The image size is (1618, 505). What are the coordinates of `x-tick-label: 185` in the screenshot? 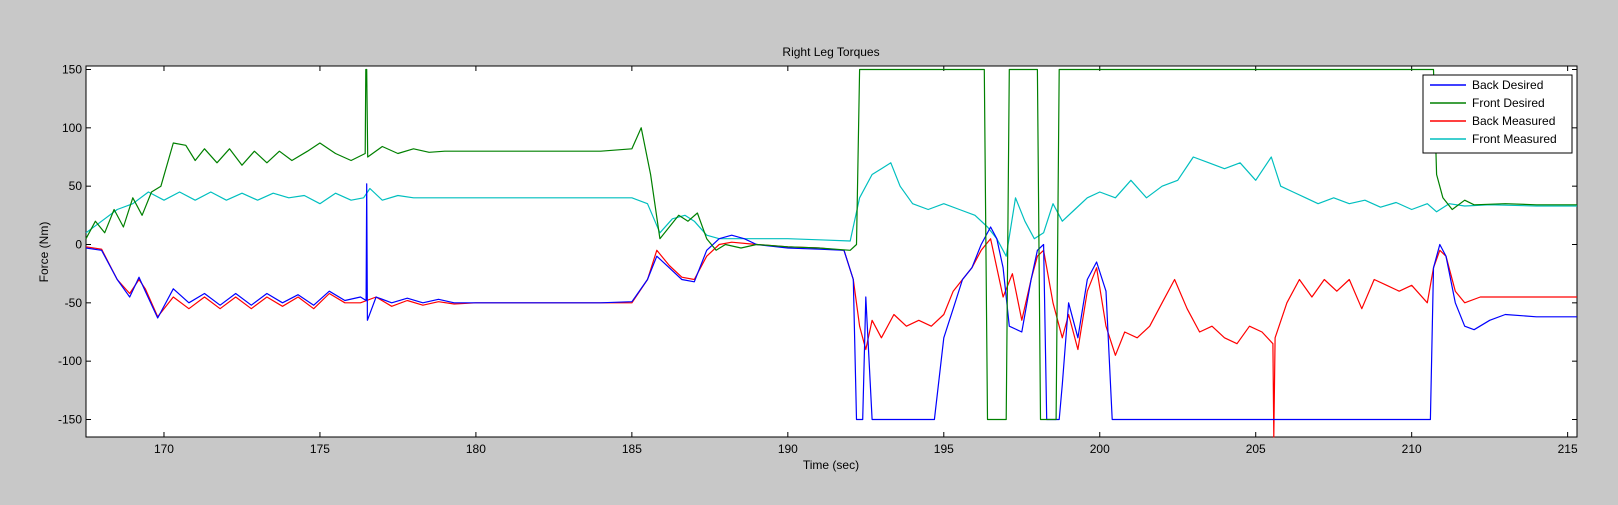 It's located at (632, 449).